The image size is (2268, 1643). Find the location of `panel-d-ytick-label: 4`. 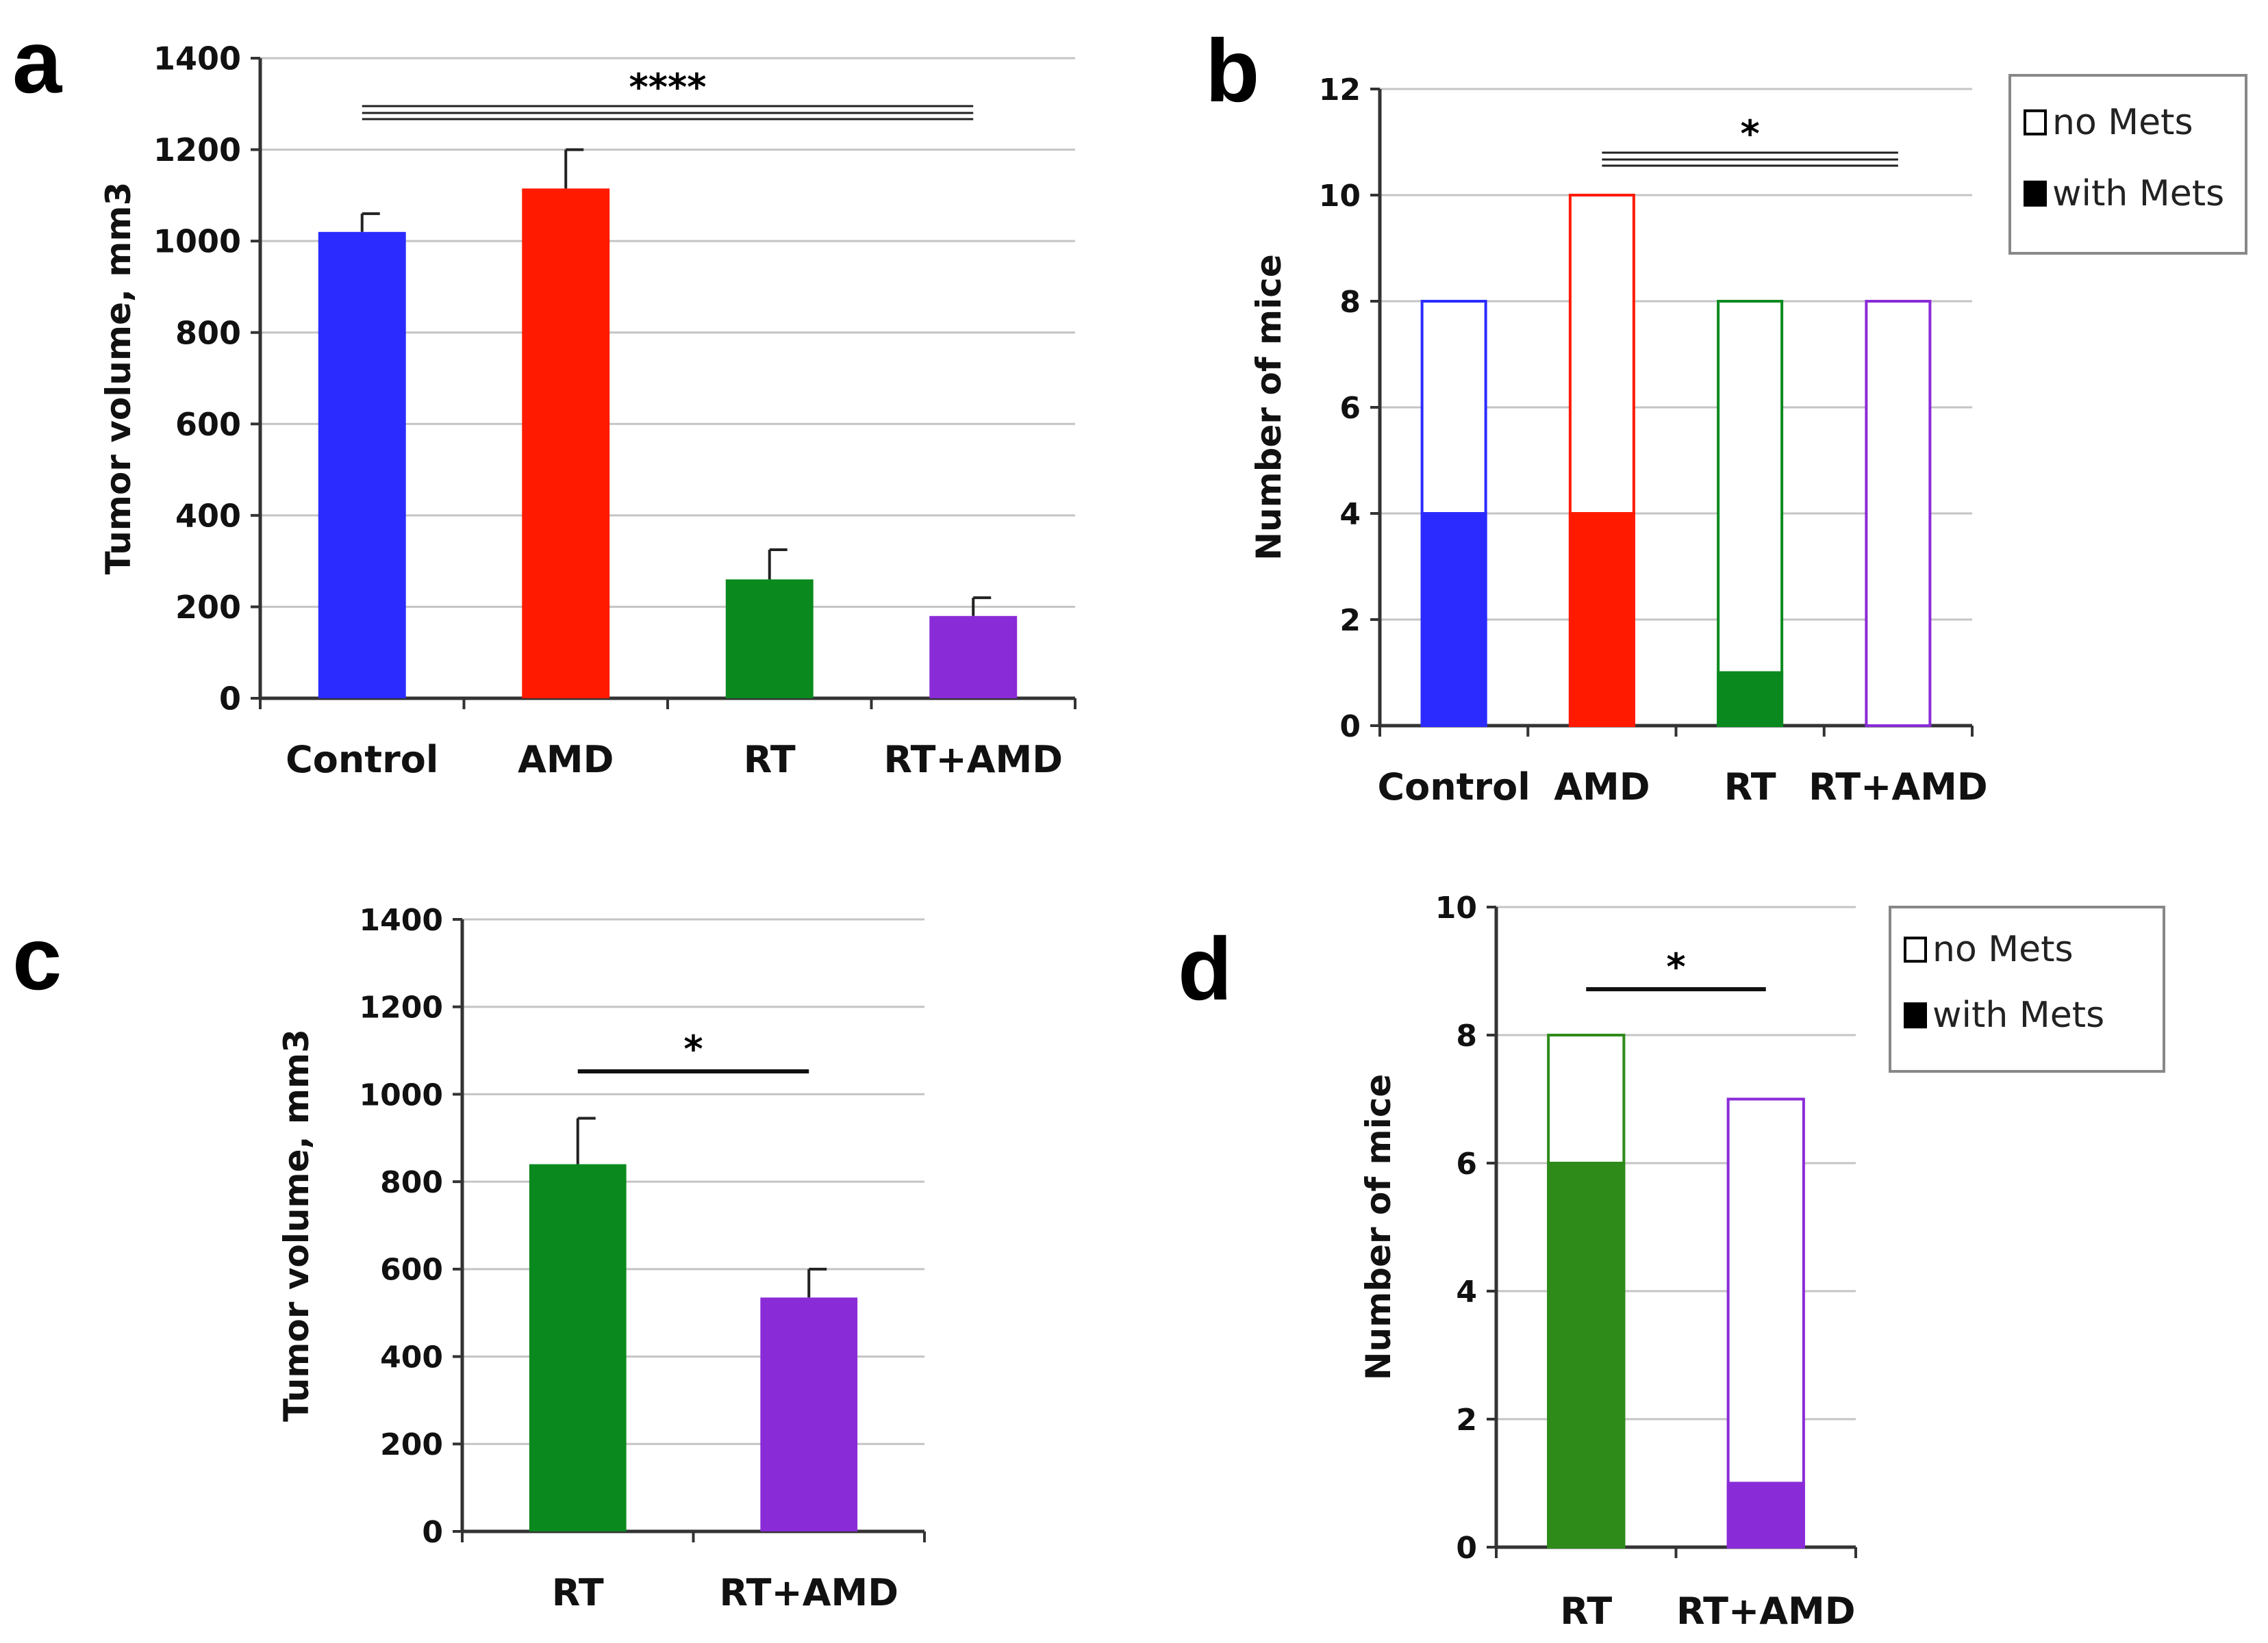

panel-d-ytick-label: 4 is located at coordinates (1467, 1293).